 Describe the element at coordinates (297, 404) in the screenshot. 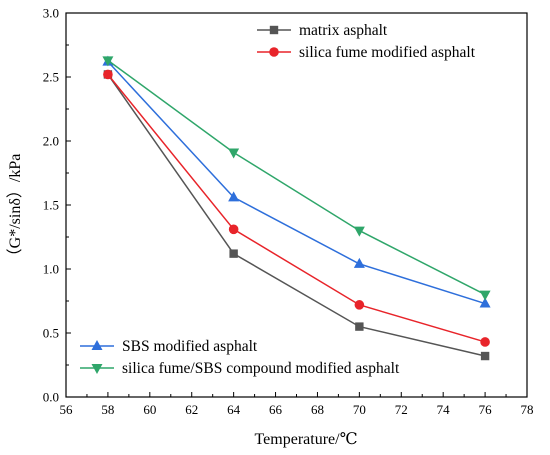

I see `x-axis: 56 58 60 62 64 66 68 70 72 74 76 78` at that location.